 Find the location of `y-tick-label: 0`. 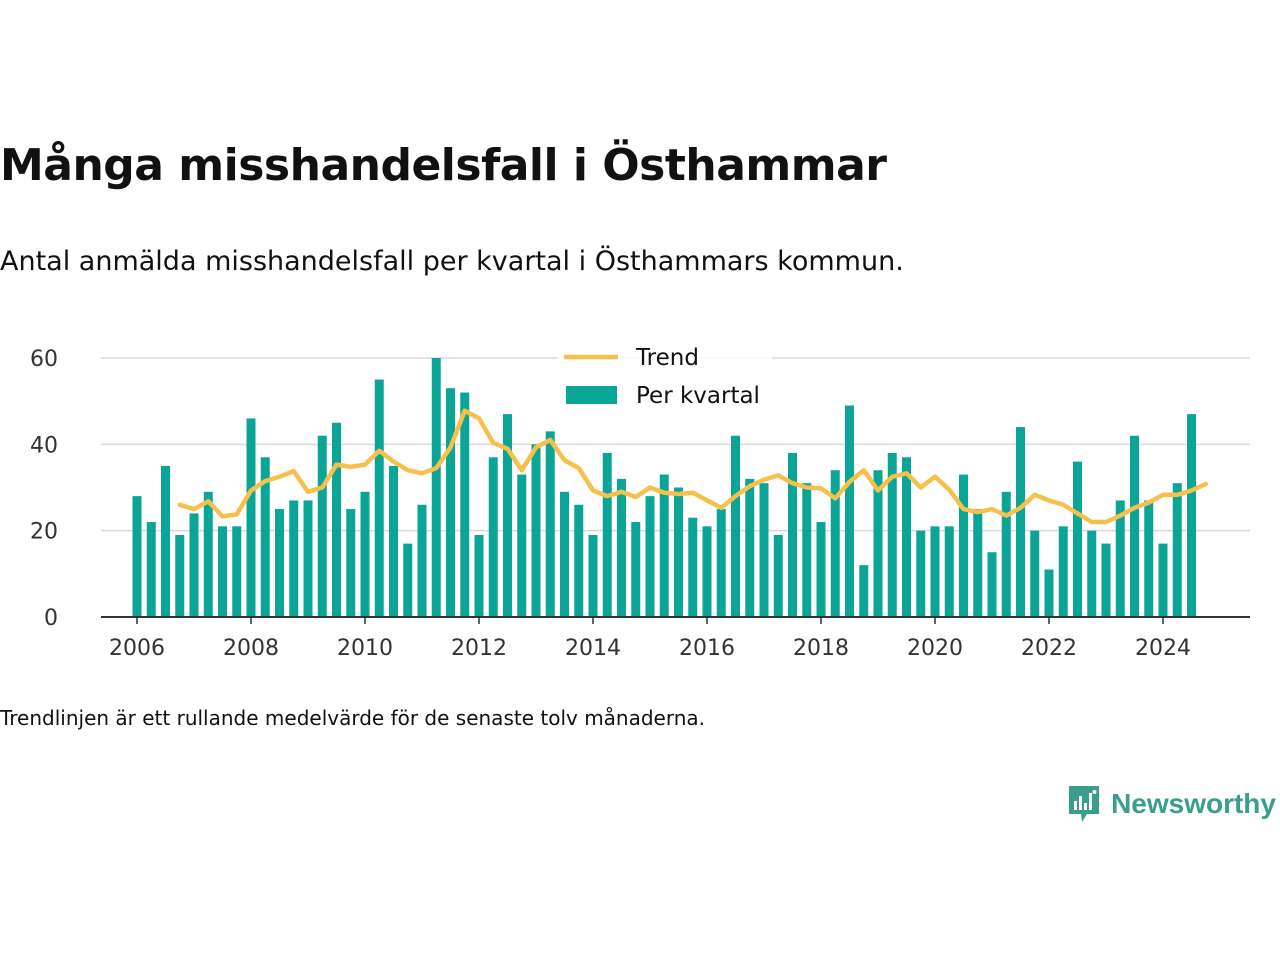

y-tick-label: 0 is located at coordinates (51, 618).